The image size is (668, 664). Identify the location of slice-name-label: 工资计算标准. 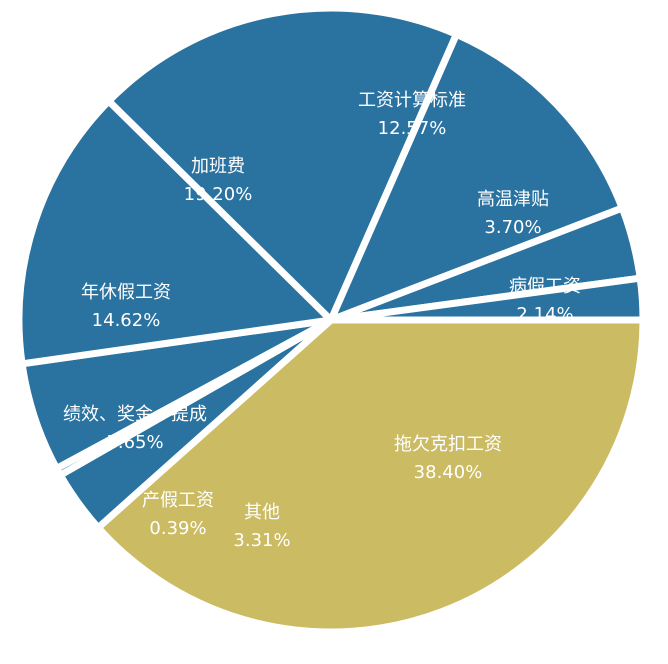
(412, 100).